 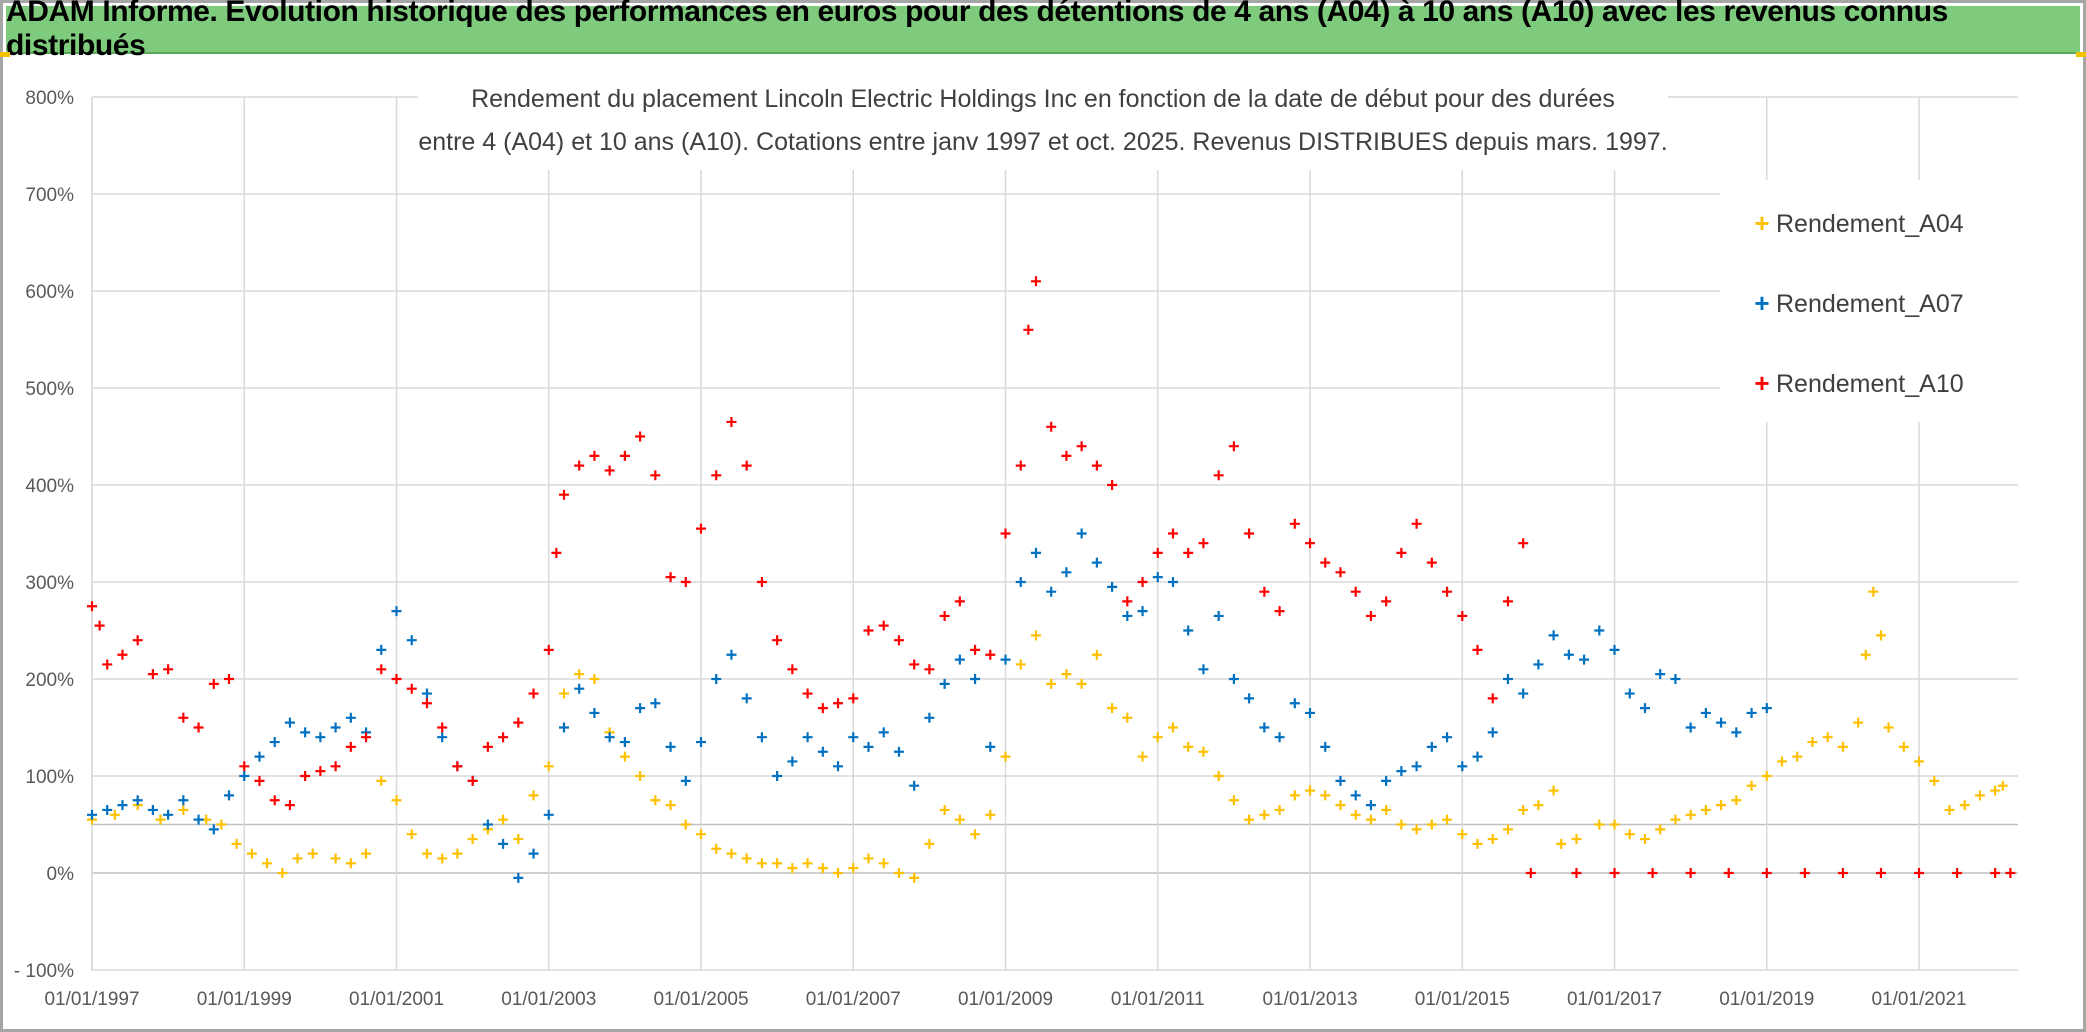 What do you see at coordinates (853, 999) in the screenshot?
I see `x-tick-label: 01/01/2007` at bounding box center [853, 999].